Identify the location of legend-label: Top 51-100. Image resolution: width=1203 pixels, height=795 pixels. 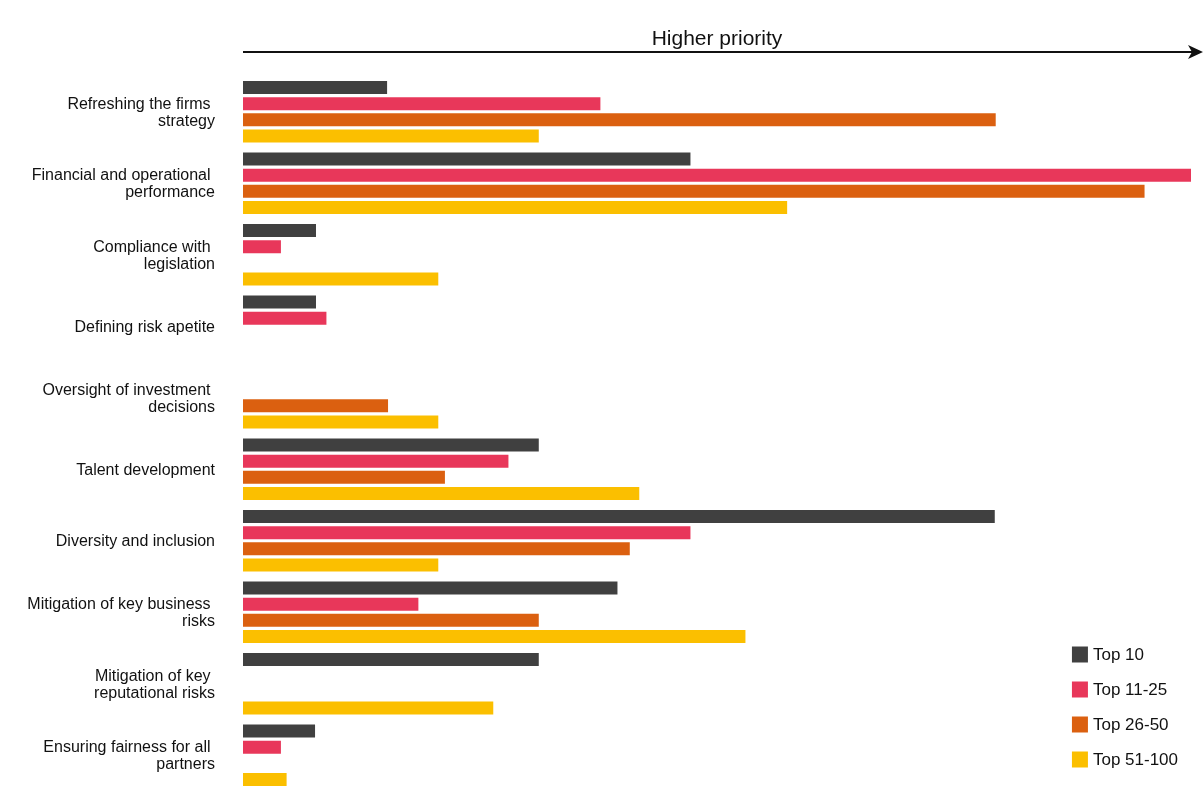
(1135, 759).